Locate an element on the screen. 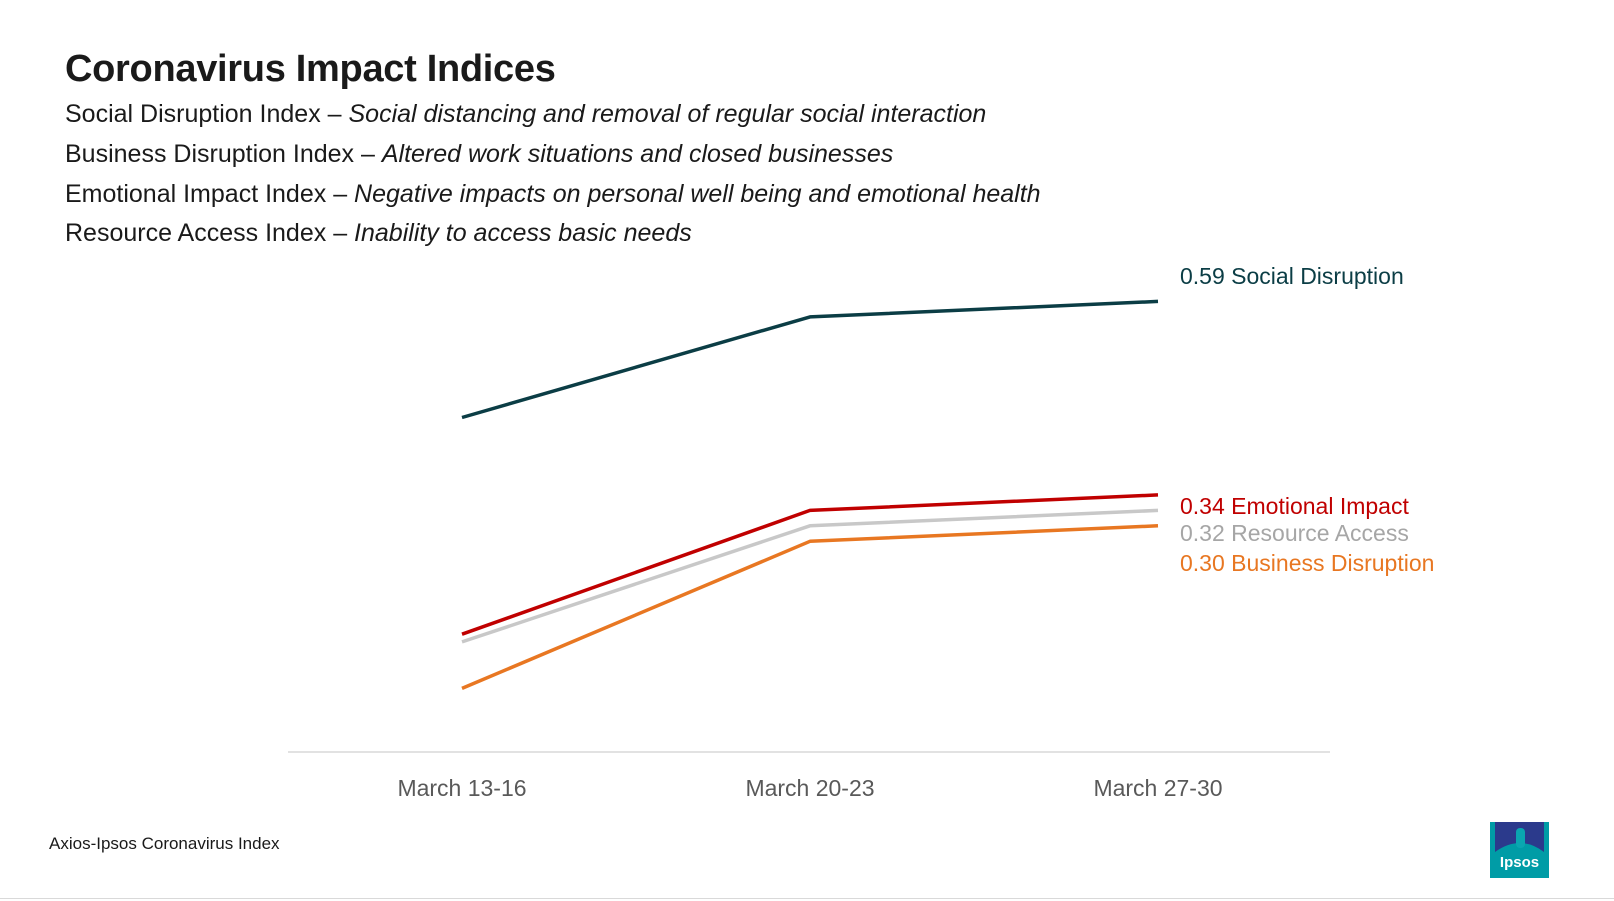  series-line-business-disruption is located at coordinates (810, 607).